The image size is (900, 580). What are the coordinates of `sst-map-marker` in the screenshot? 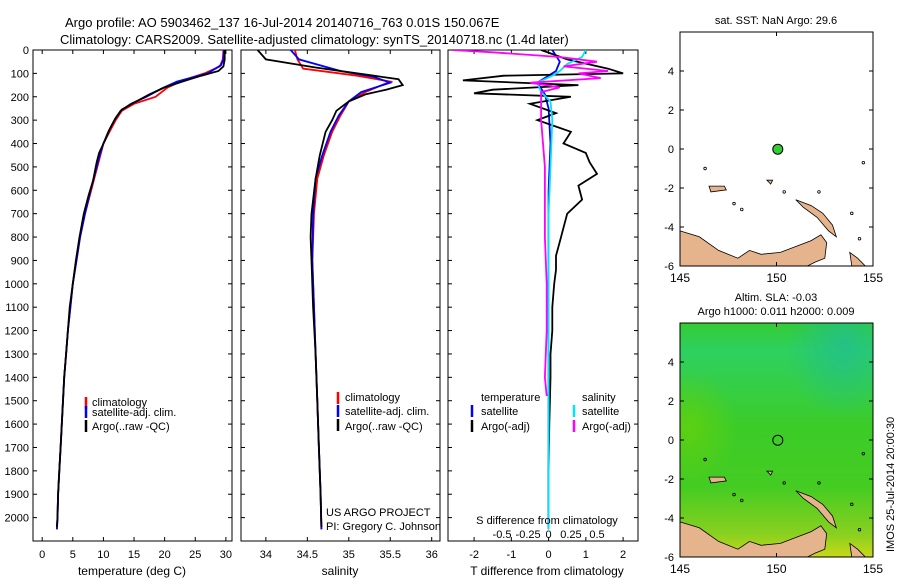 It's located at (778, 149).